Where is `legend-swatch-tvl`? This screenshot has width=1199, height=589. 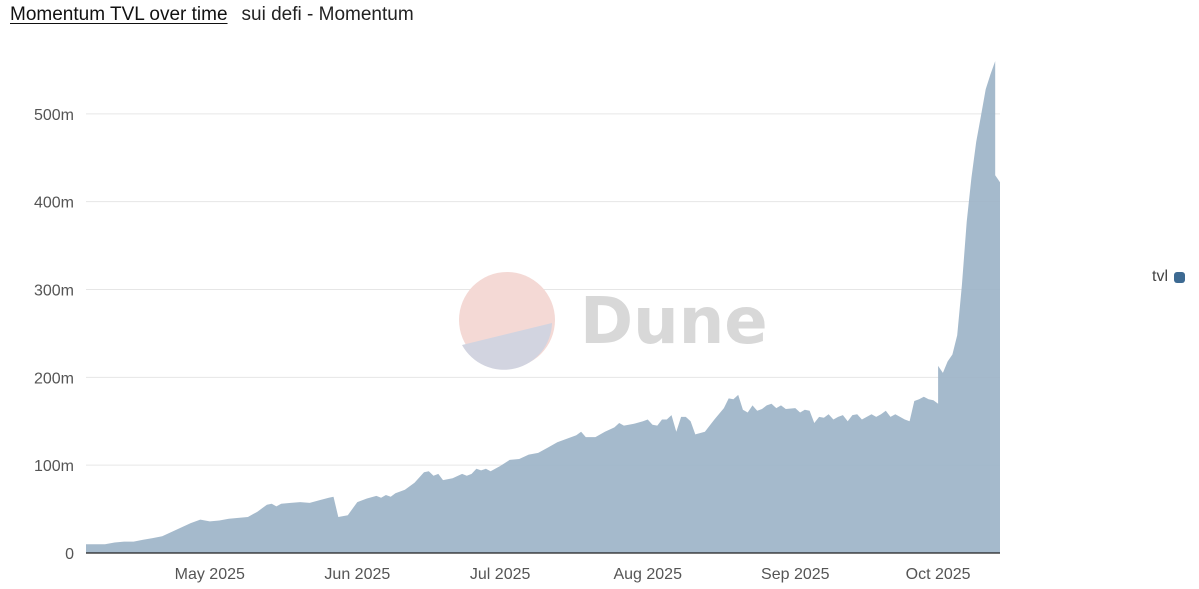 legend-swatch-tvl is located at coordinates (1179, 277).